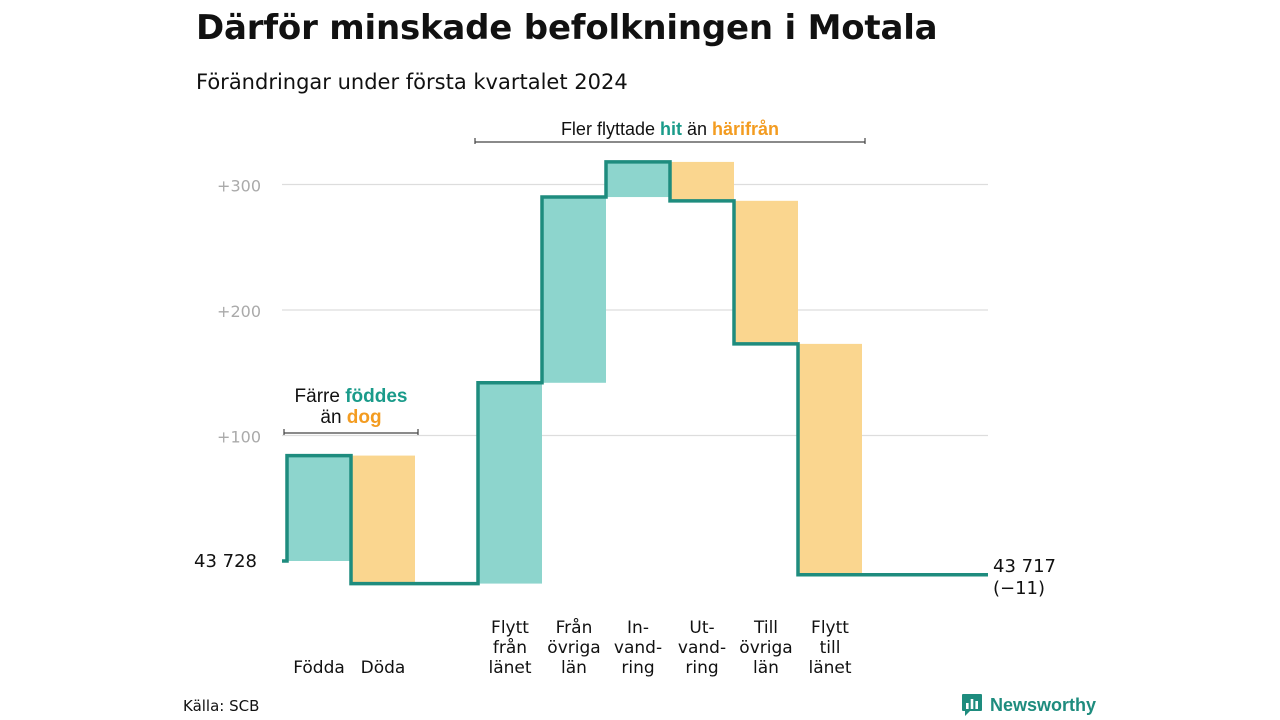  What do you see at coordinates (221, 706) in the screenshot?
I see `source-note: Källa: SCB` at bounding box center [221, 706].